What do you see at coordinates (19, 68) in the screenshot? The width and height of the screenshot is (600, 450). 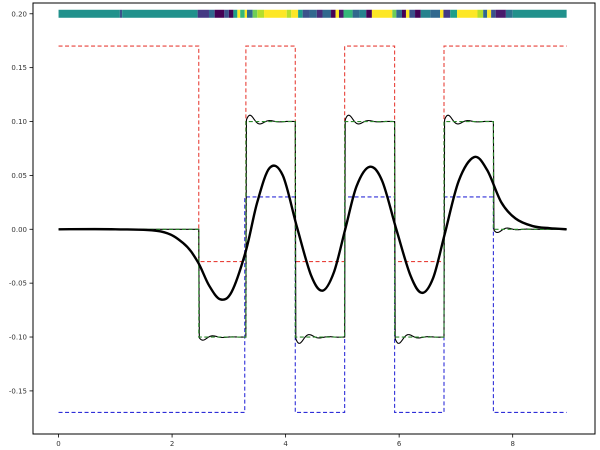 I see `y-tick-label: 0.15` at bounding box center [19, 68].